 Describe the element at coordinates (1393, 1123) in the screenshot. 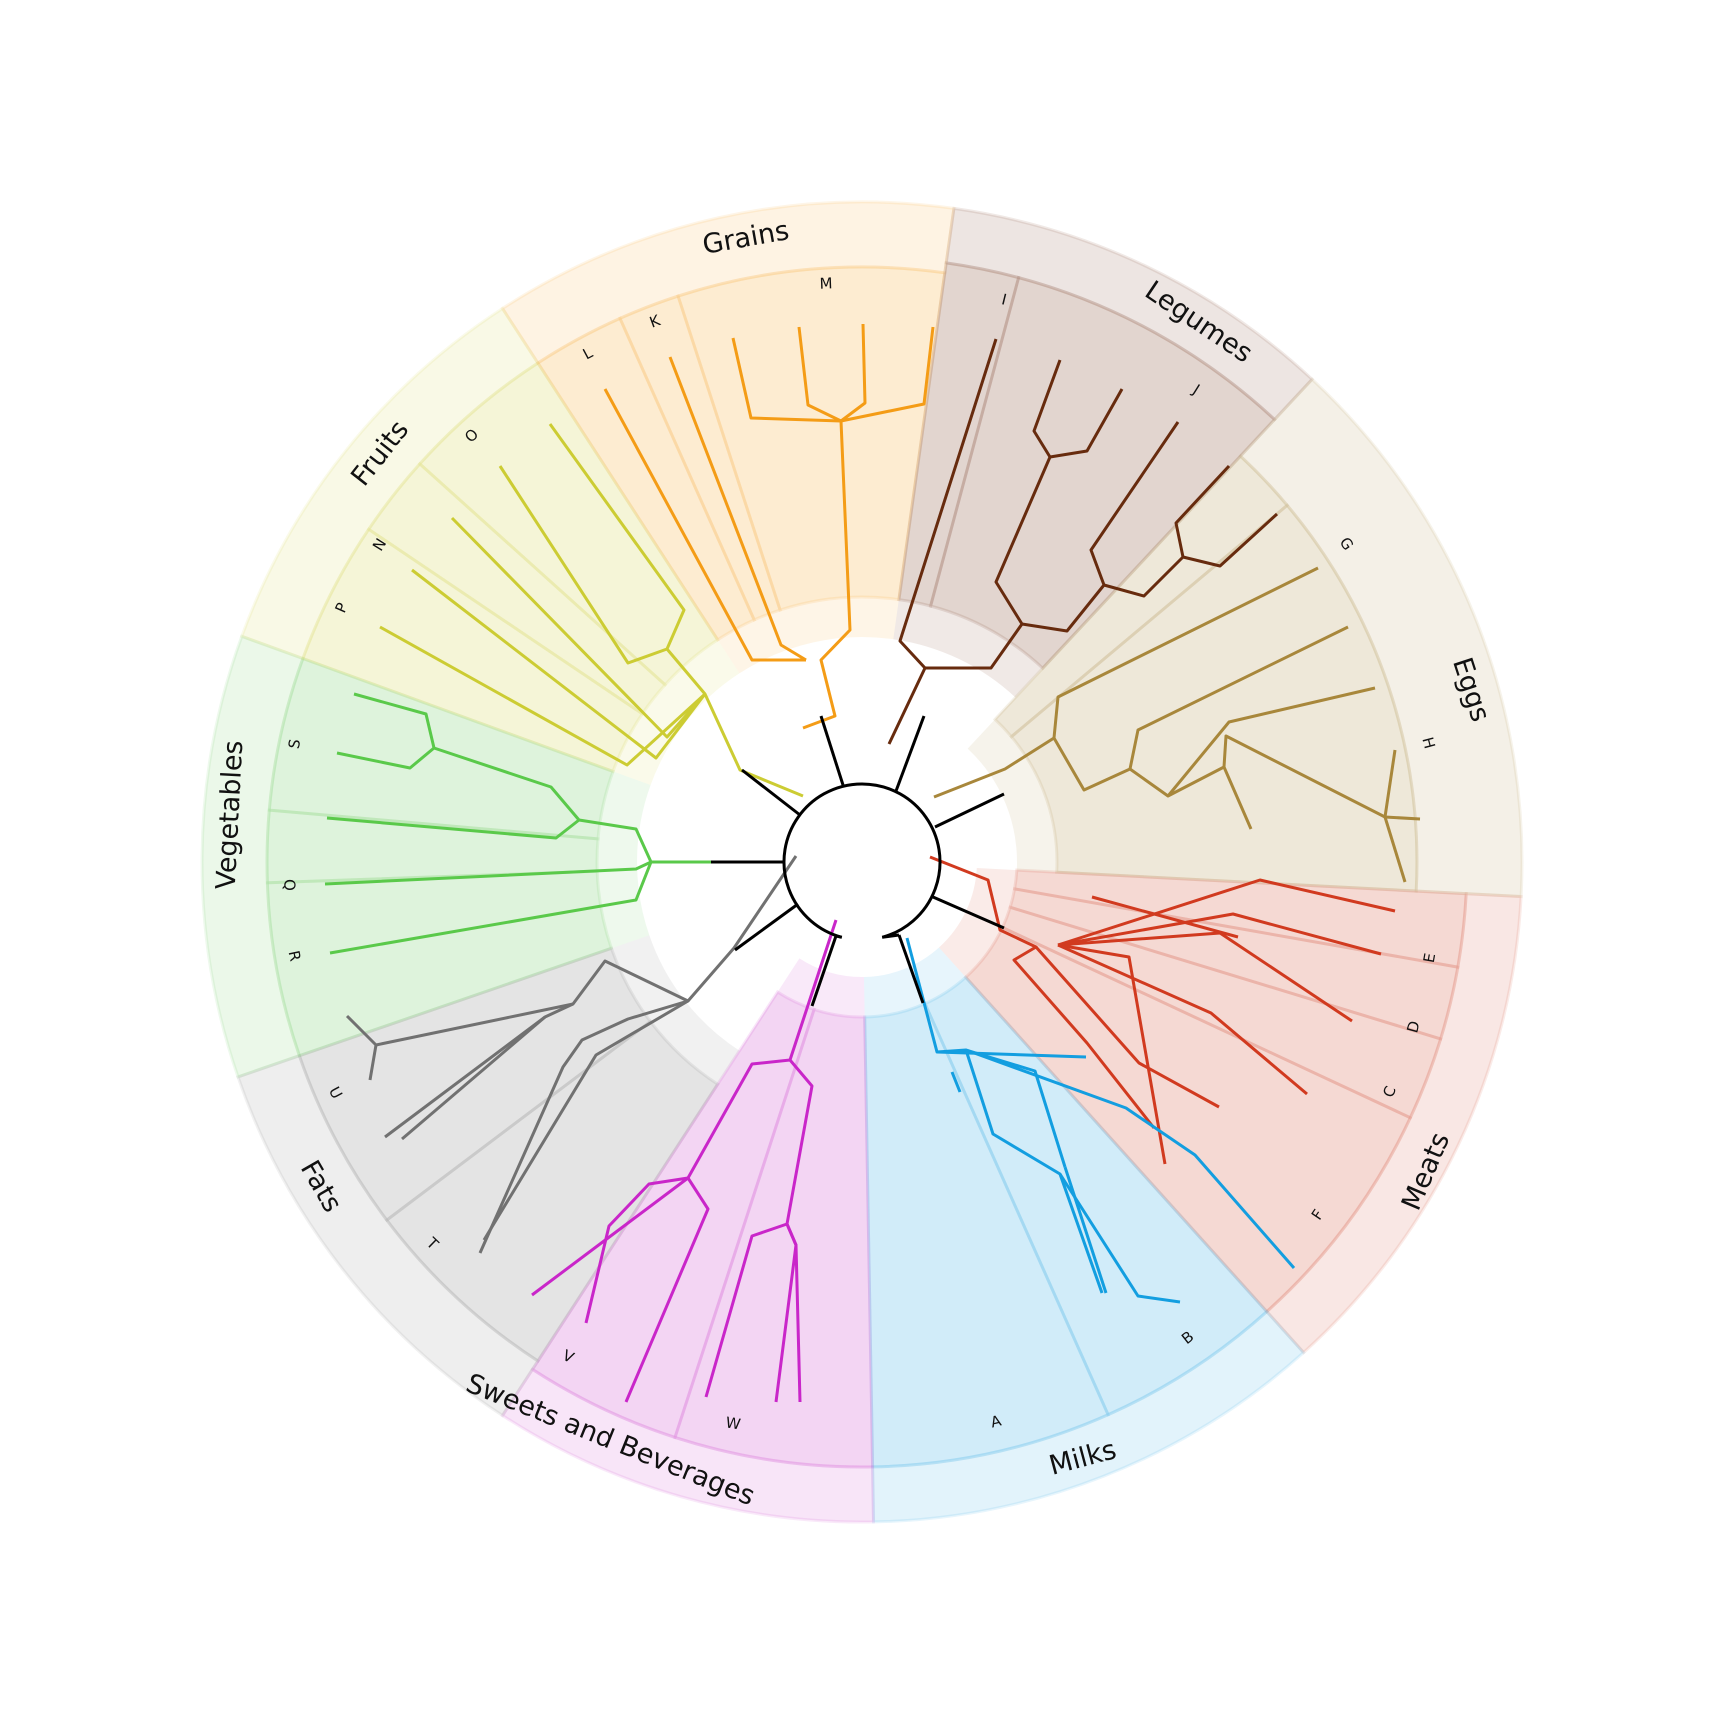

I see `sector-outer-band-meats` at that location.